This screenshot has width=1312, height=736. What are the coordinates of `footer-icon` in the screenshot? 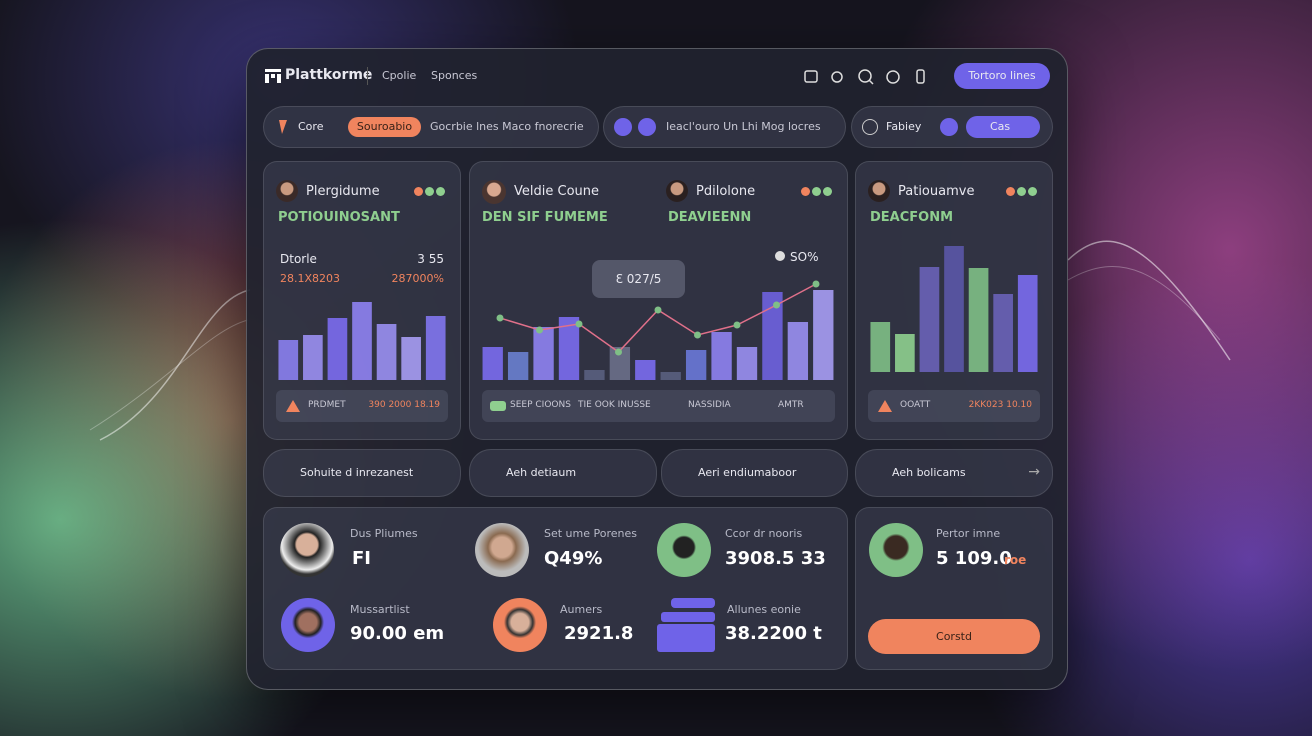 It's located at (498, 406).